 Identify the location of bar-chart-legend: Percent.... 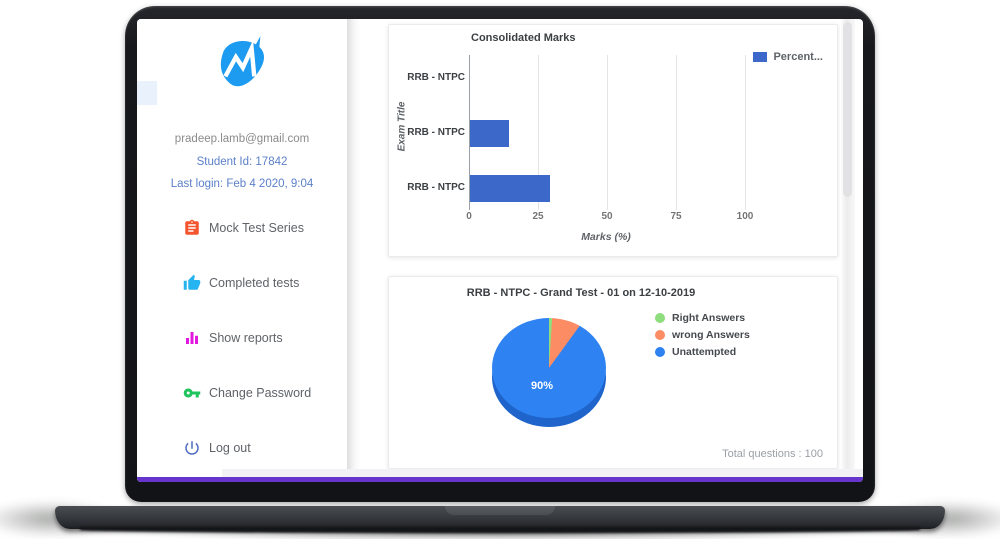
(788, 57).